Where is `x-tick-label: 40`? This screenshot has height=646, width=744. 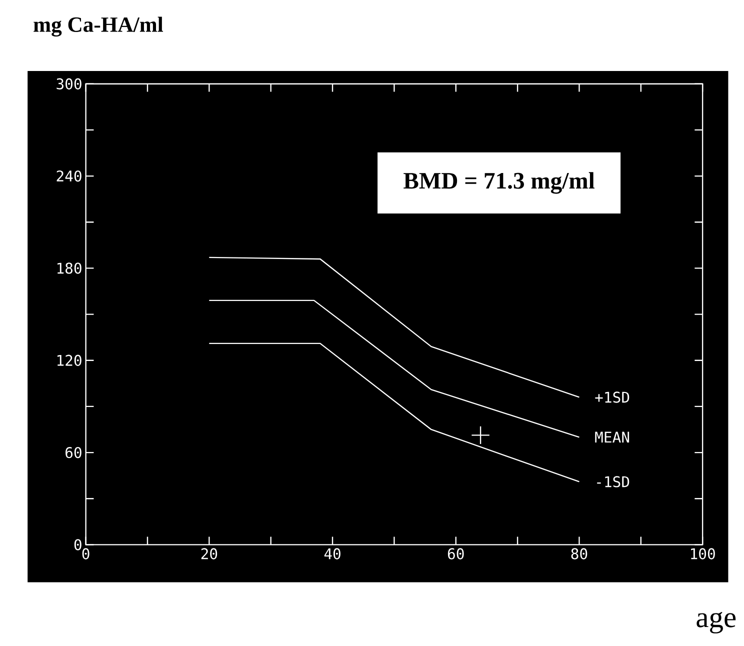
x-tick-label: 40 is located at coordinates (332, 554).